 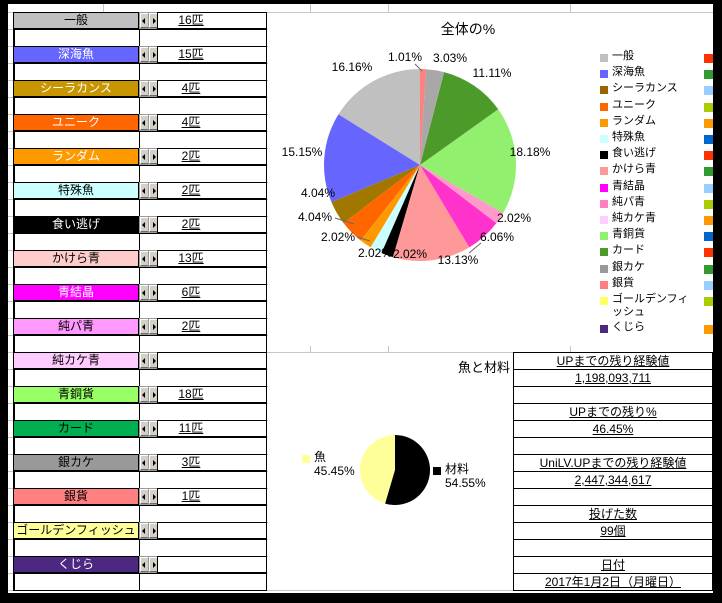 I want to click on count-cell: 11匹, so click(x=212, y=428).